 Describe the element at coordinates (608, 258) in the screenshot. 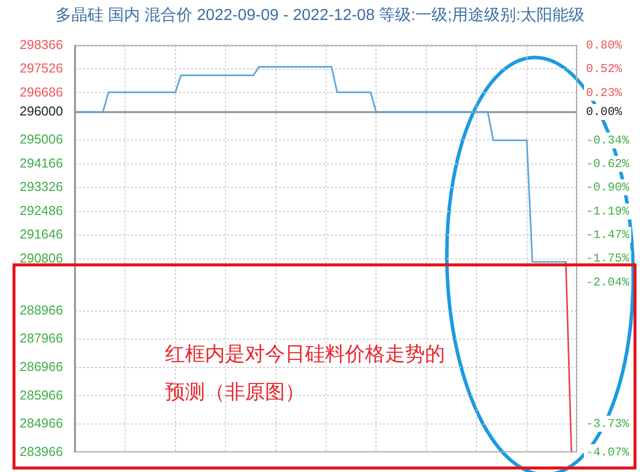

I see `y2-tick-label: -1.75%` at that location.